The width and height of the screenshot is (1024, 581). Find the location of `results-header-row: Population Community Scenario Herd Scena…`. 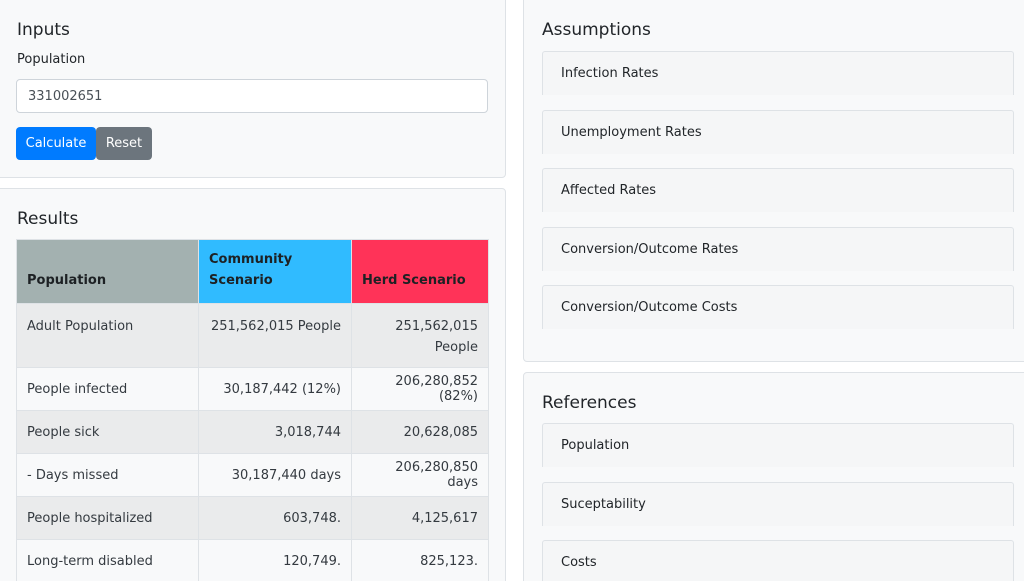

results-header-row: Population Community Scenario Herd Scena… is located at coordinates (252, 271).